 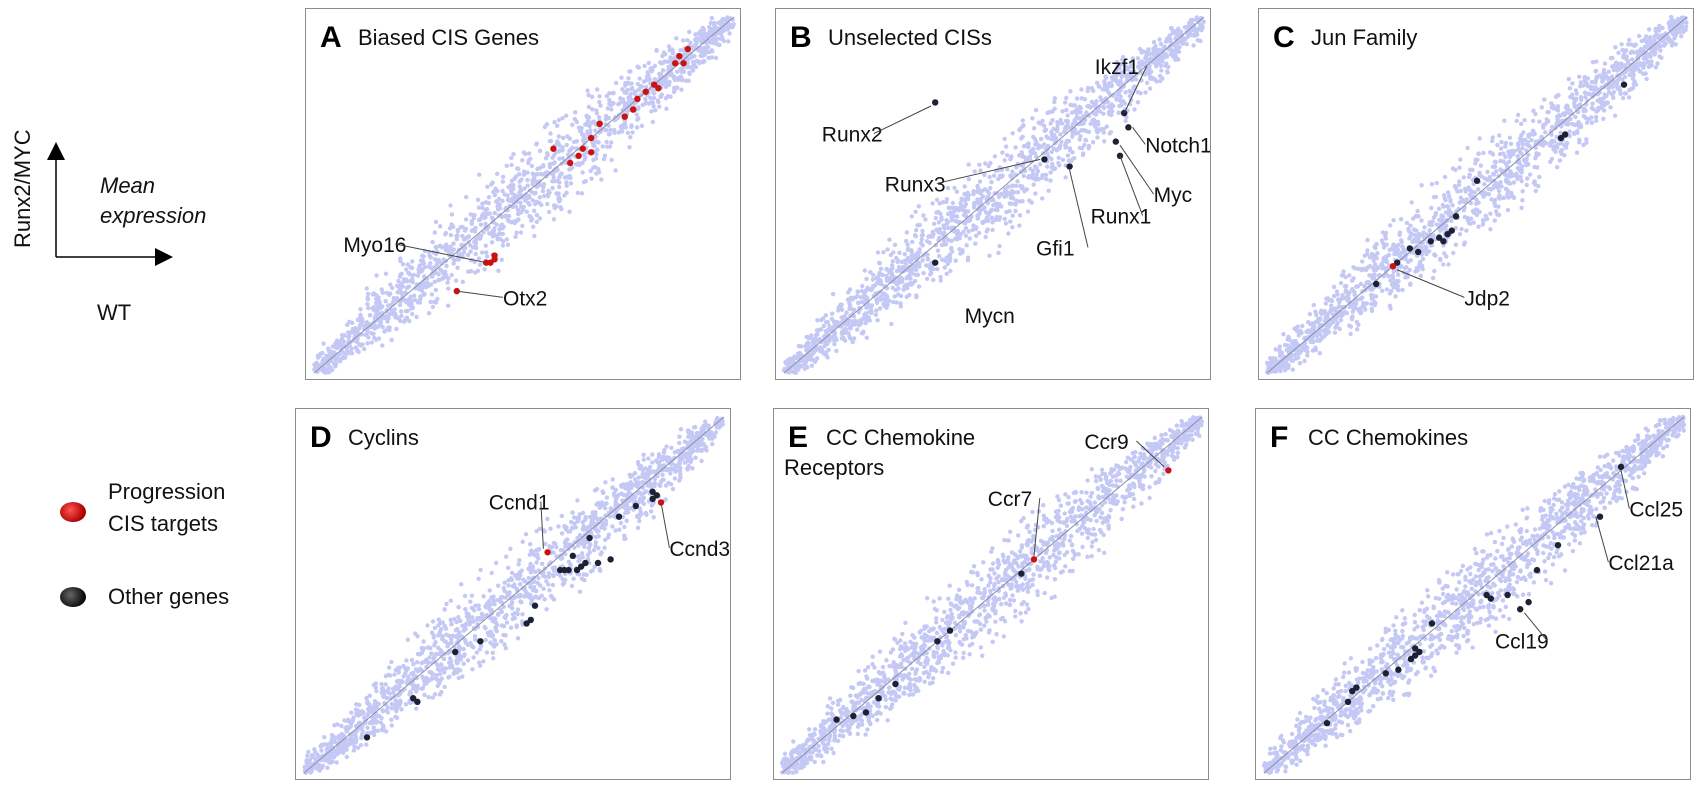 What do you see at coordinates (1173, 195) in the screenshot?
I see `gene-label-myc: Myc` at bounding box center [1173, 195].